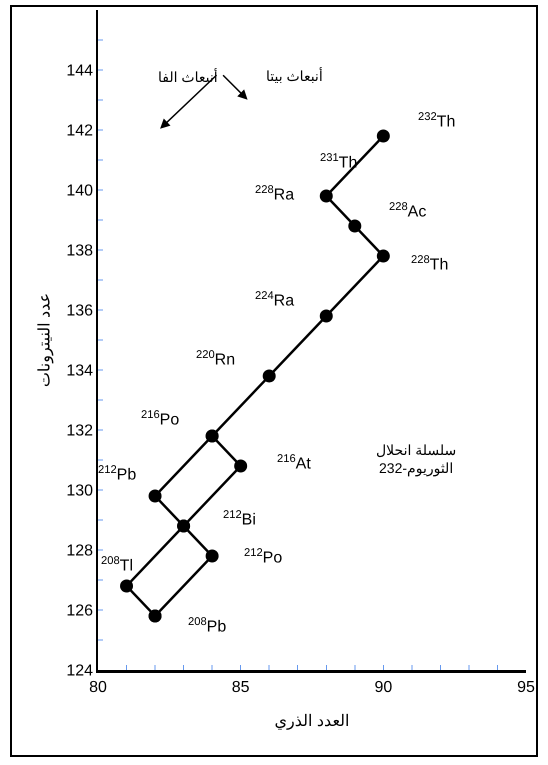  What do you see at coordinates (80, 71) in the screenshot?
I see `y-tick-label: 144` at bounding box center [80, 71].